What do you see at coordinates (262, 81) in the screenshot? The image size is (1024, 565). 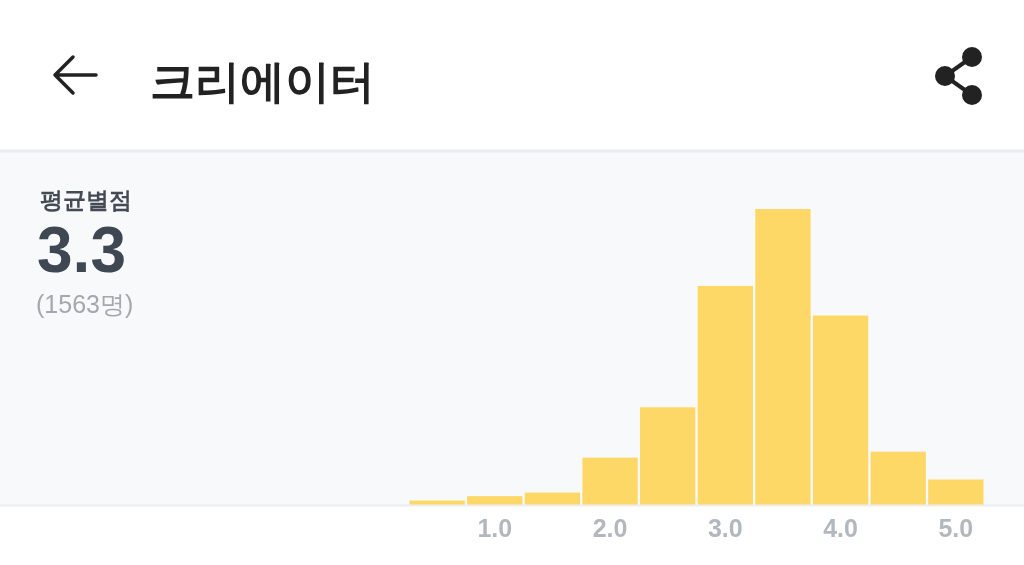 I see `chart-title: 크리에이터` at bounding box center [262, 81].